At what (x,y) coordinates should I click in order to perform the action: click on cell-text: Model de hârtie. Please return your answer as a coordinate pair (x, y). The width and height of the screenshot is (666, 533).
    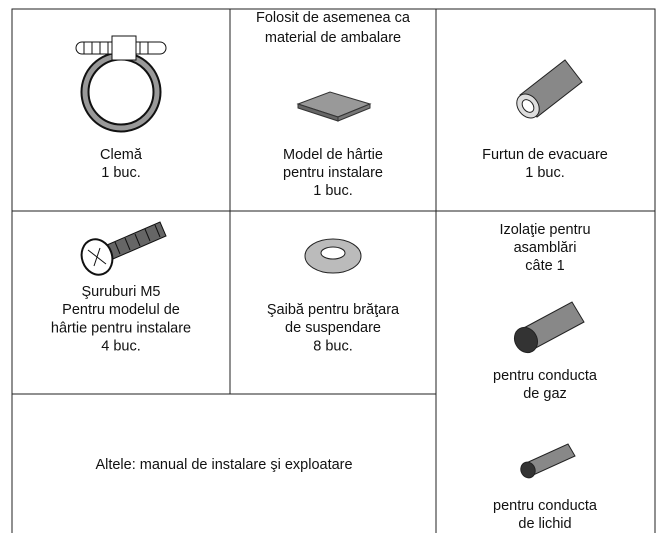
    Looking at the image, I should click on (333, 155).